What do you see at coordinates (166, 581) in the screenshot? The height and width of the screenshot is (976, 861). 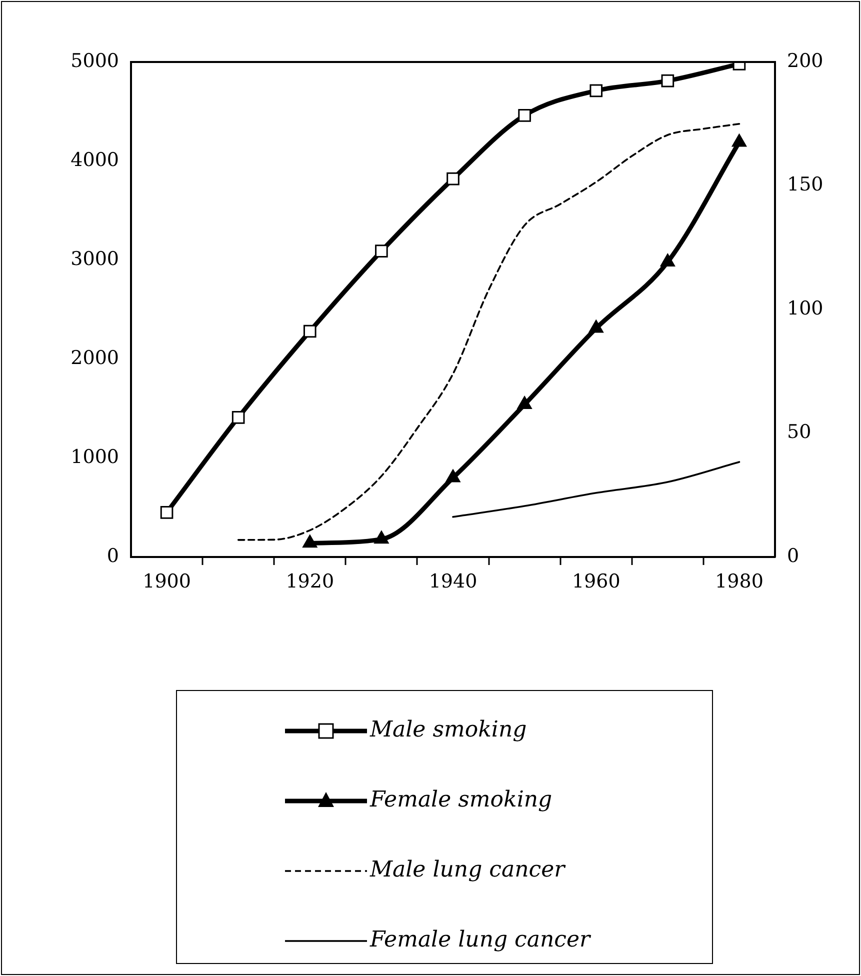 I see `x-tick-label: 1900` at bounding box center [166, 581].